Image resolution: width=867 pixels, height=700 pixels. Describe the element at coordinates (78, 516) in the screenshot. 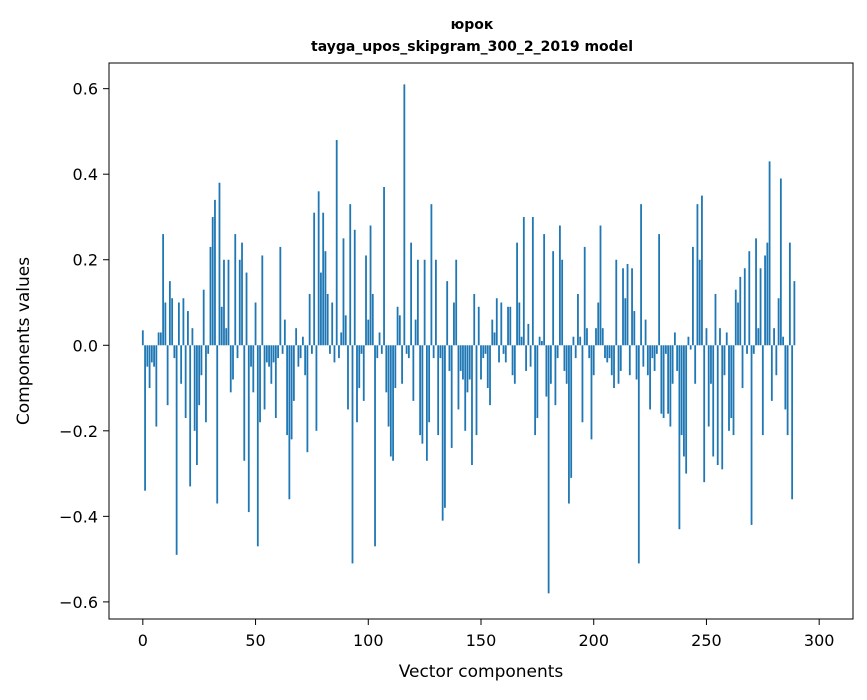

I see `y-tick-label: −0.4` at that location.